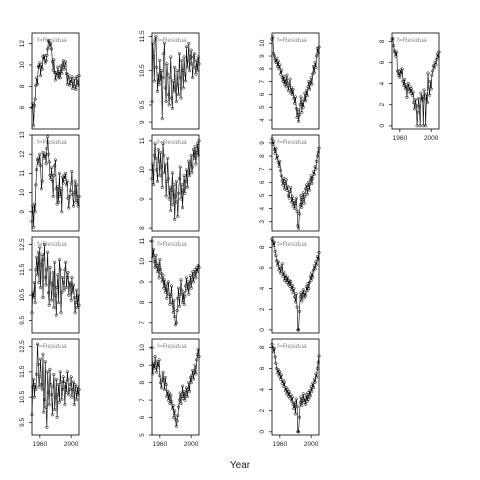 This screenshot has width=480, height=480. I want to click on y-tick-label: 4, so click(262, 208).